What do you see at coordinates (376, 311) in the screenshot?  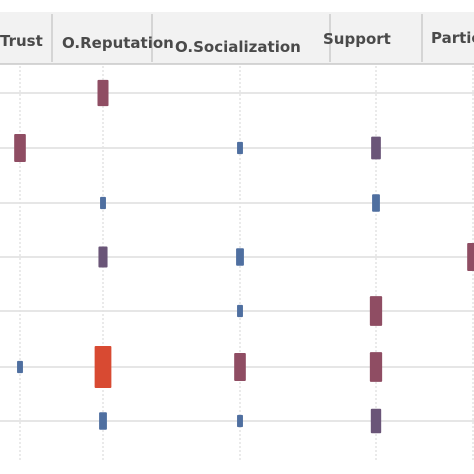 I see `mark-r5-c4` at bounding box center [376, 311].